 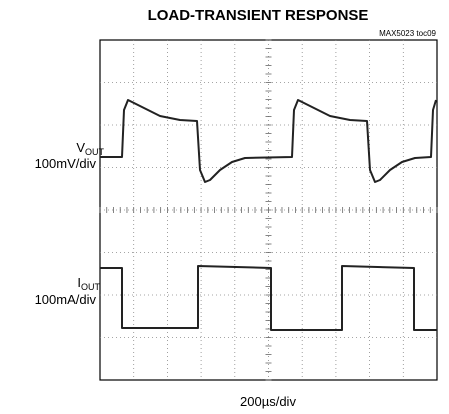 What do you see at coordinates (268, 298) in the screenshot?
I see `iout-trace` at bounding box center [268, 298].